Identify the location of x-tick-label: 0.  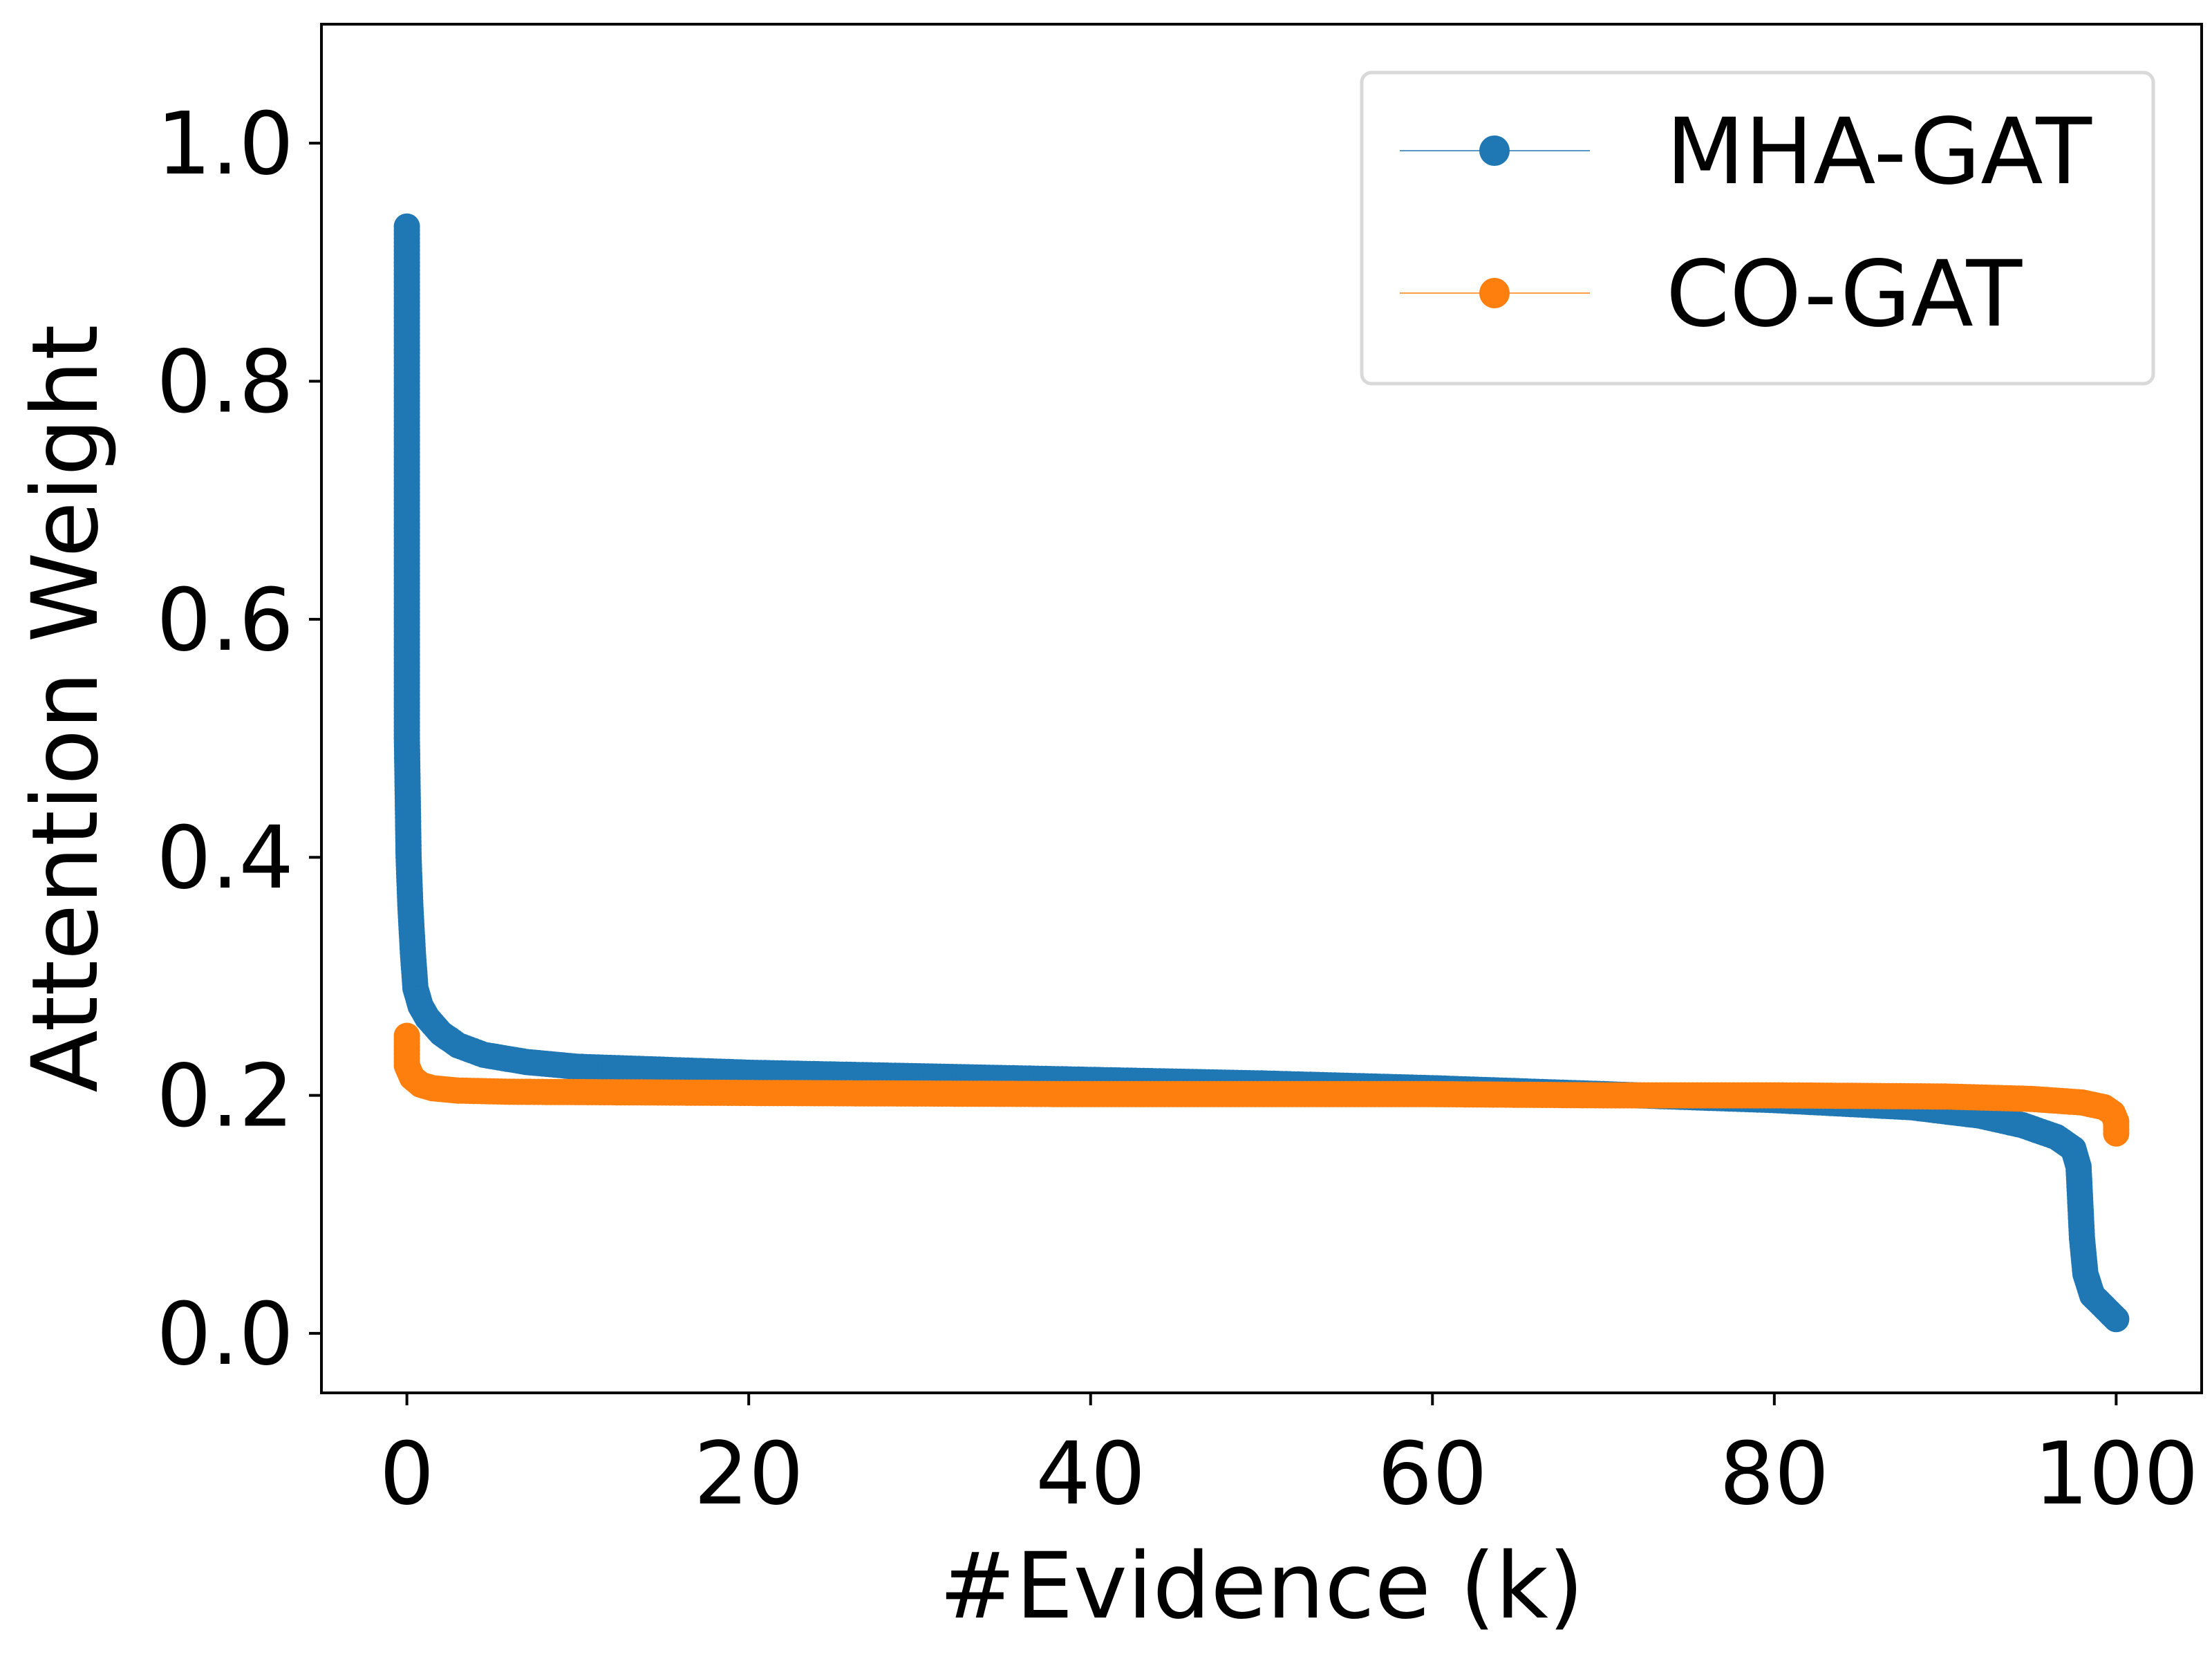
(407, 1474).